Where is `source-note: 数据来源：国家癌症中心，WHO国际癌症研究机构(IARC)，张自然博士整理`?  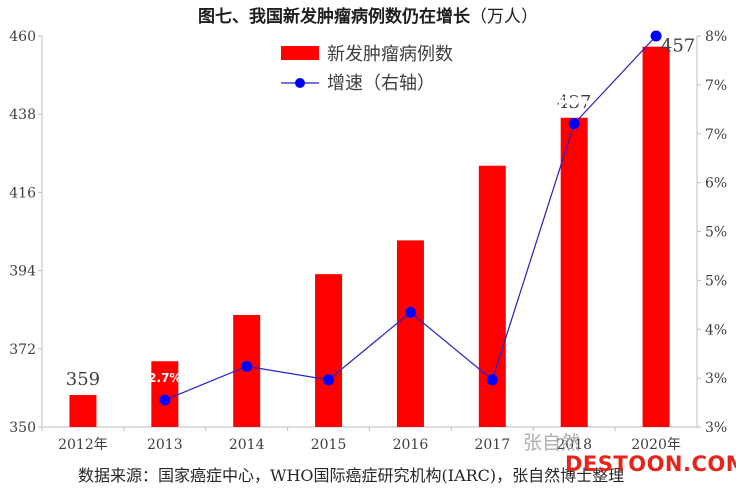 source-note: 数据来源：国家癌症中心，WHO国际癌症研究机构(IARC)，张自然博士整理 is located at coordinates (351, 475).